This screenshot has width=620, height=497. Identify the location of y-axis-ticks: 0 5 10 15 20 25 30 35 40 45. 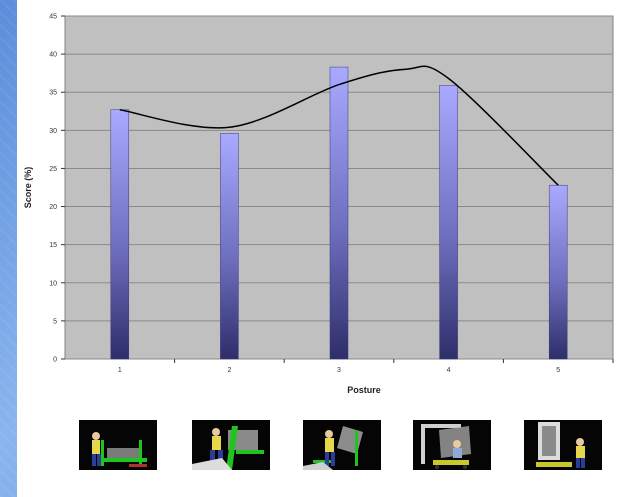
(57, 189).